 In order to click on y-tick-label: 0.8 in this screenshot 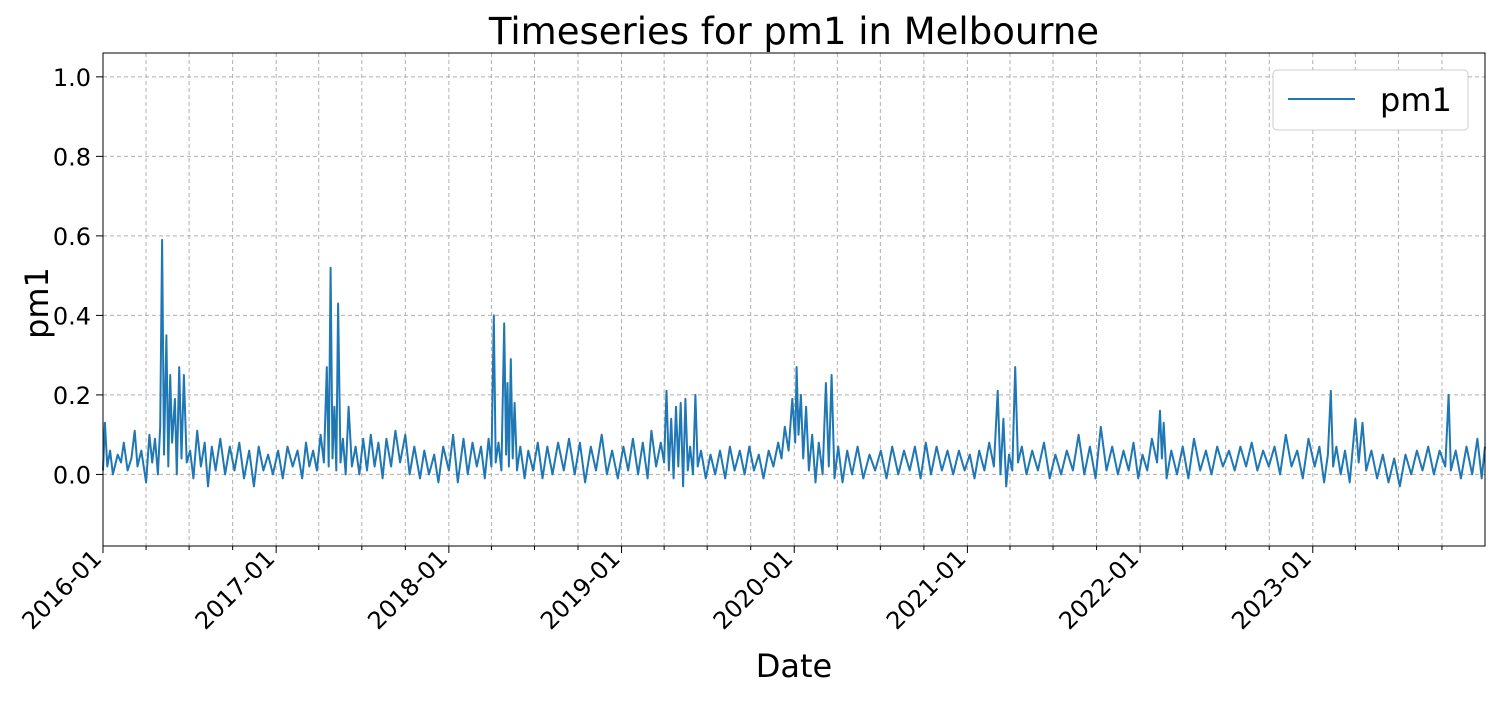, I will do `click(72, 157)`.